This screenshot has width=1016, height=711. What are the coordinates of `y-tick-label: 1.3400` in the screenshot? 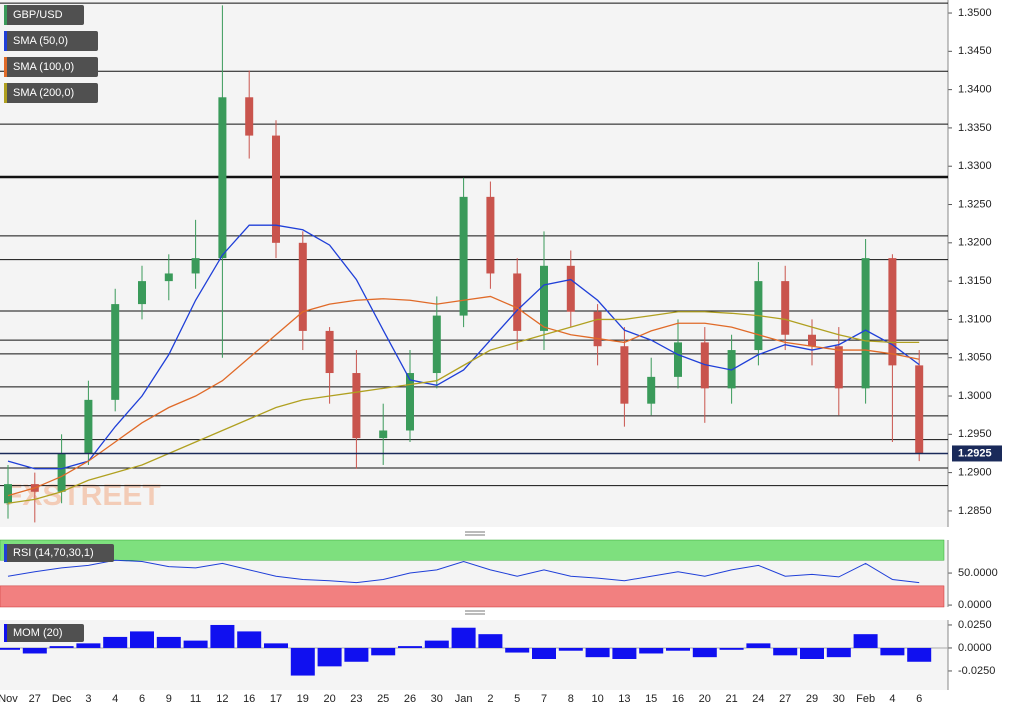 It's located at (975, 90).